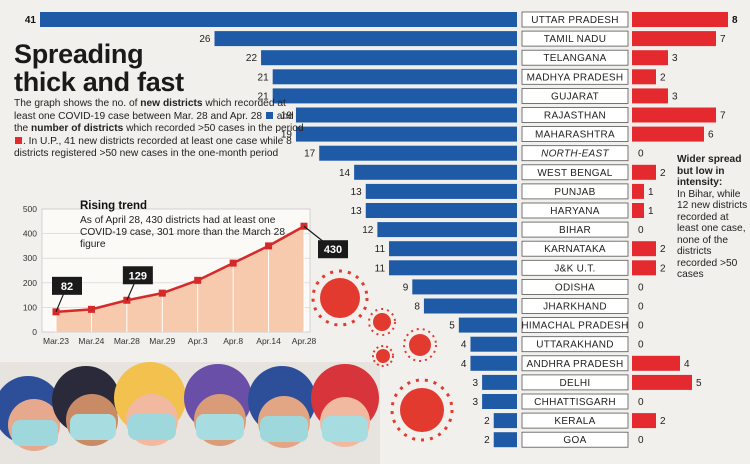  What do you see at coordinates (30, 283) in the screenshot?
I see `y-tick-label: 200` at bounding box center [30, 283].